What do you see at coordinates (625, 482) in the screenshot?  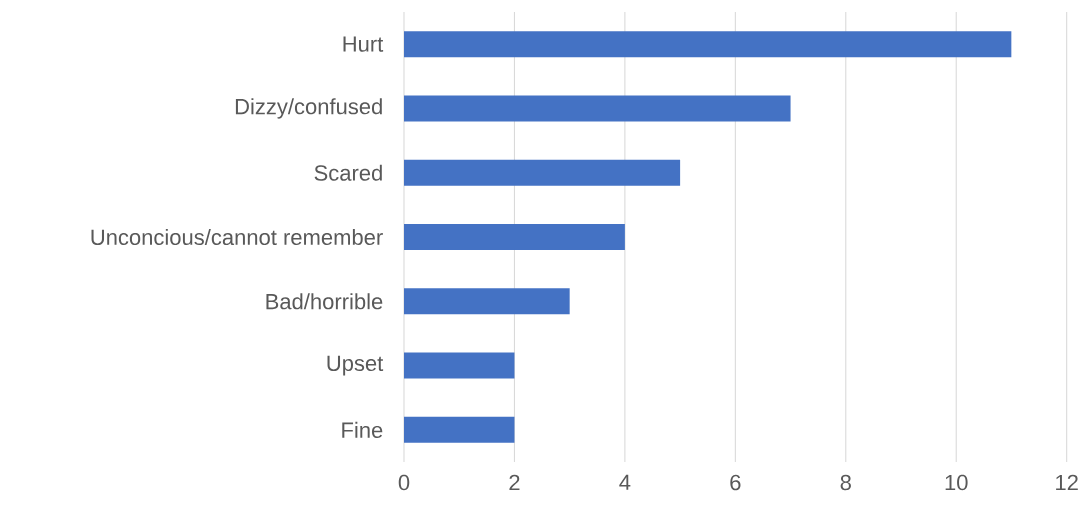 I see `x-tick-label: 4` at bounding box center [625, 482].